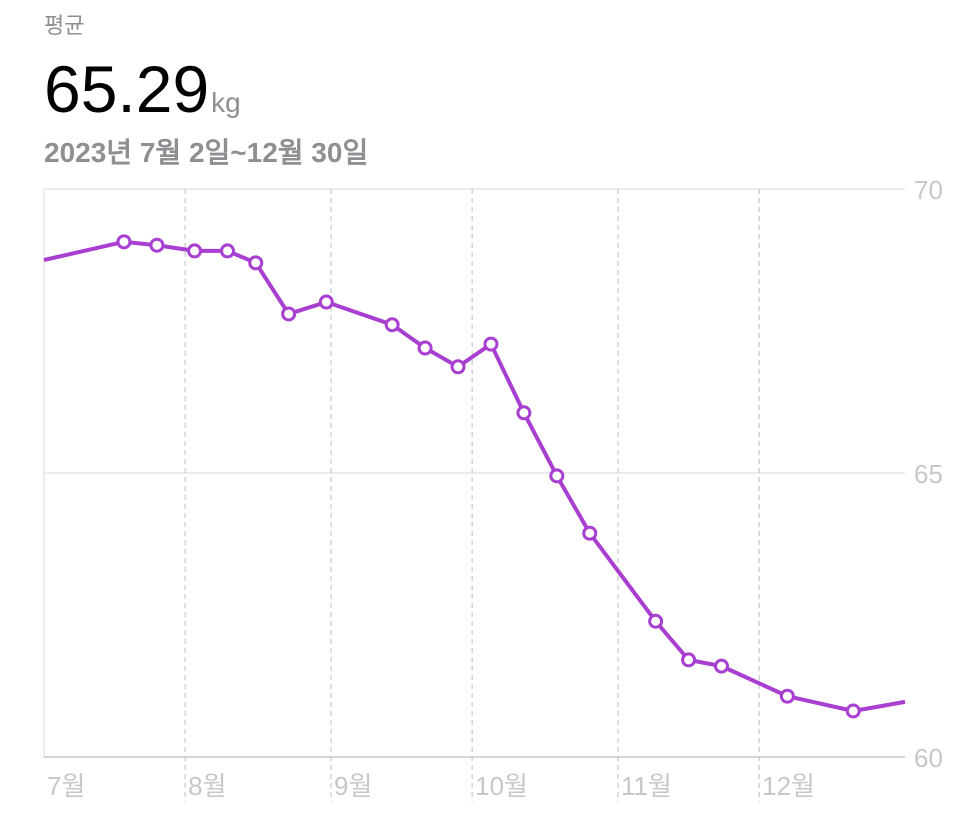 This screenshot has height=828, width=966. I want to click on y-tick-label: 65, so click(928, 474).